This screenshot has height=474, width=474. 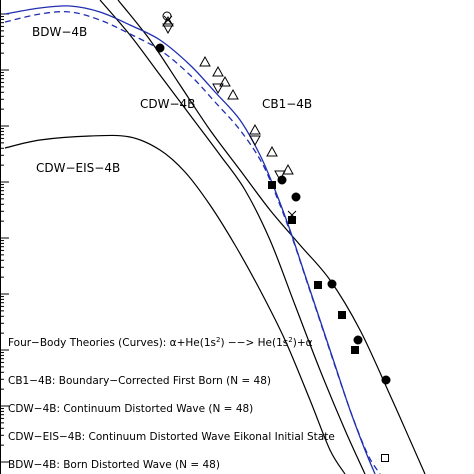 What do you see at coordinates (114, 465) in the screenshot?
I see `legend-entry-bdw: BDW−4B: Born Distorted Wave (N = 48)` at bounding box center [114, 465].